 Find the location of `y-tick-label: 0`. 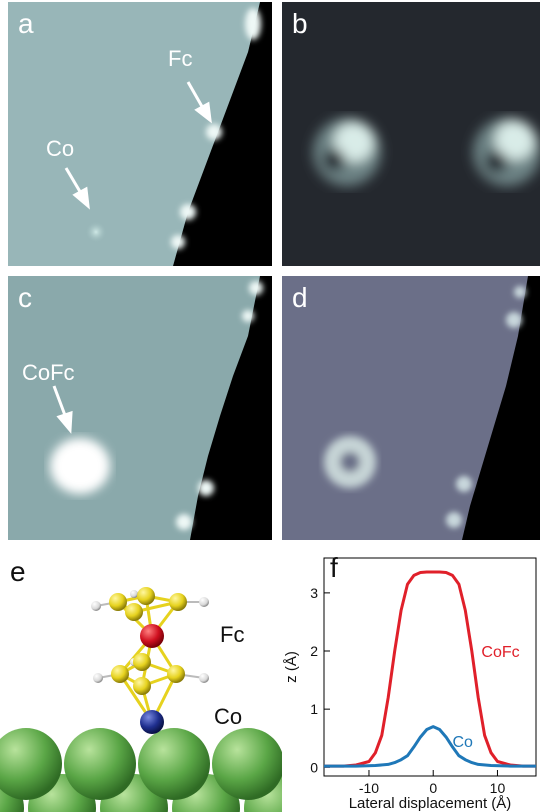

y-tick-label: 0 is located at coordinates (314, 767).